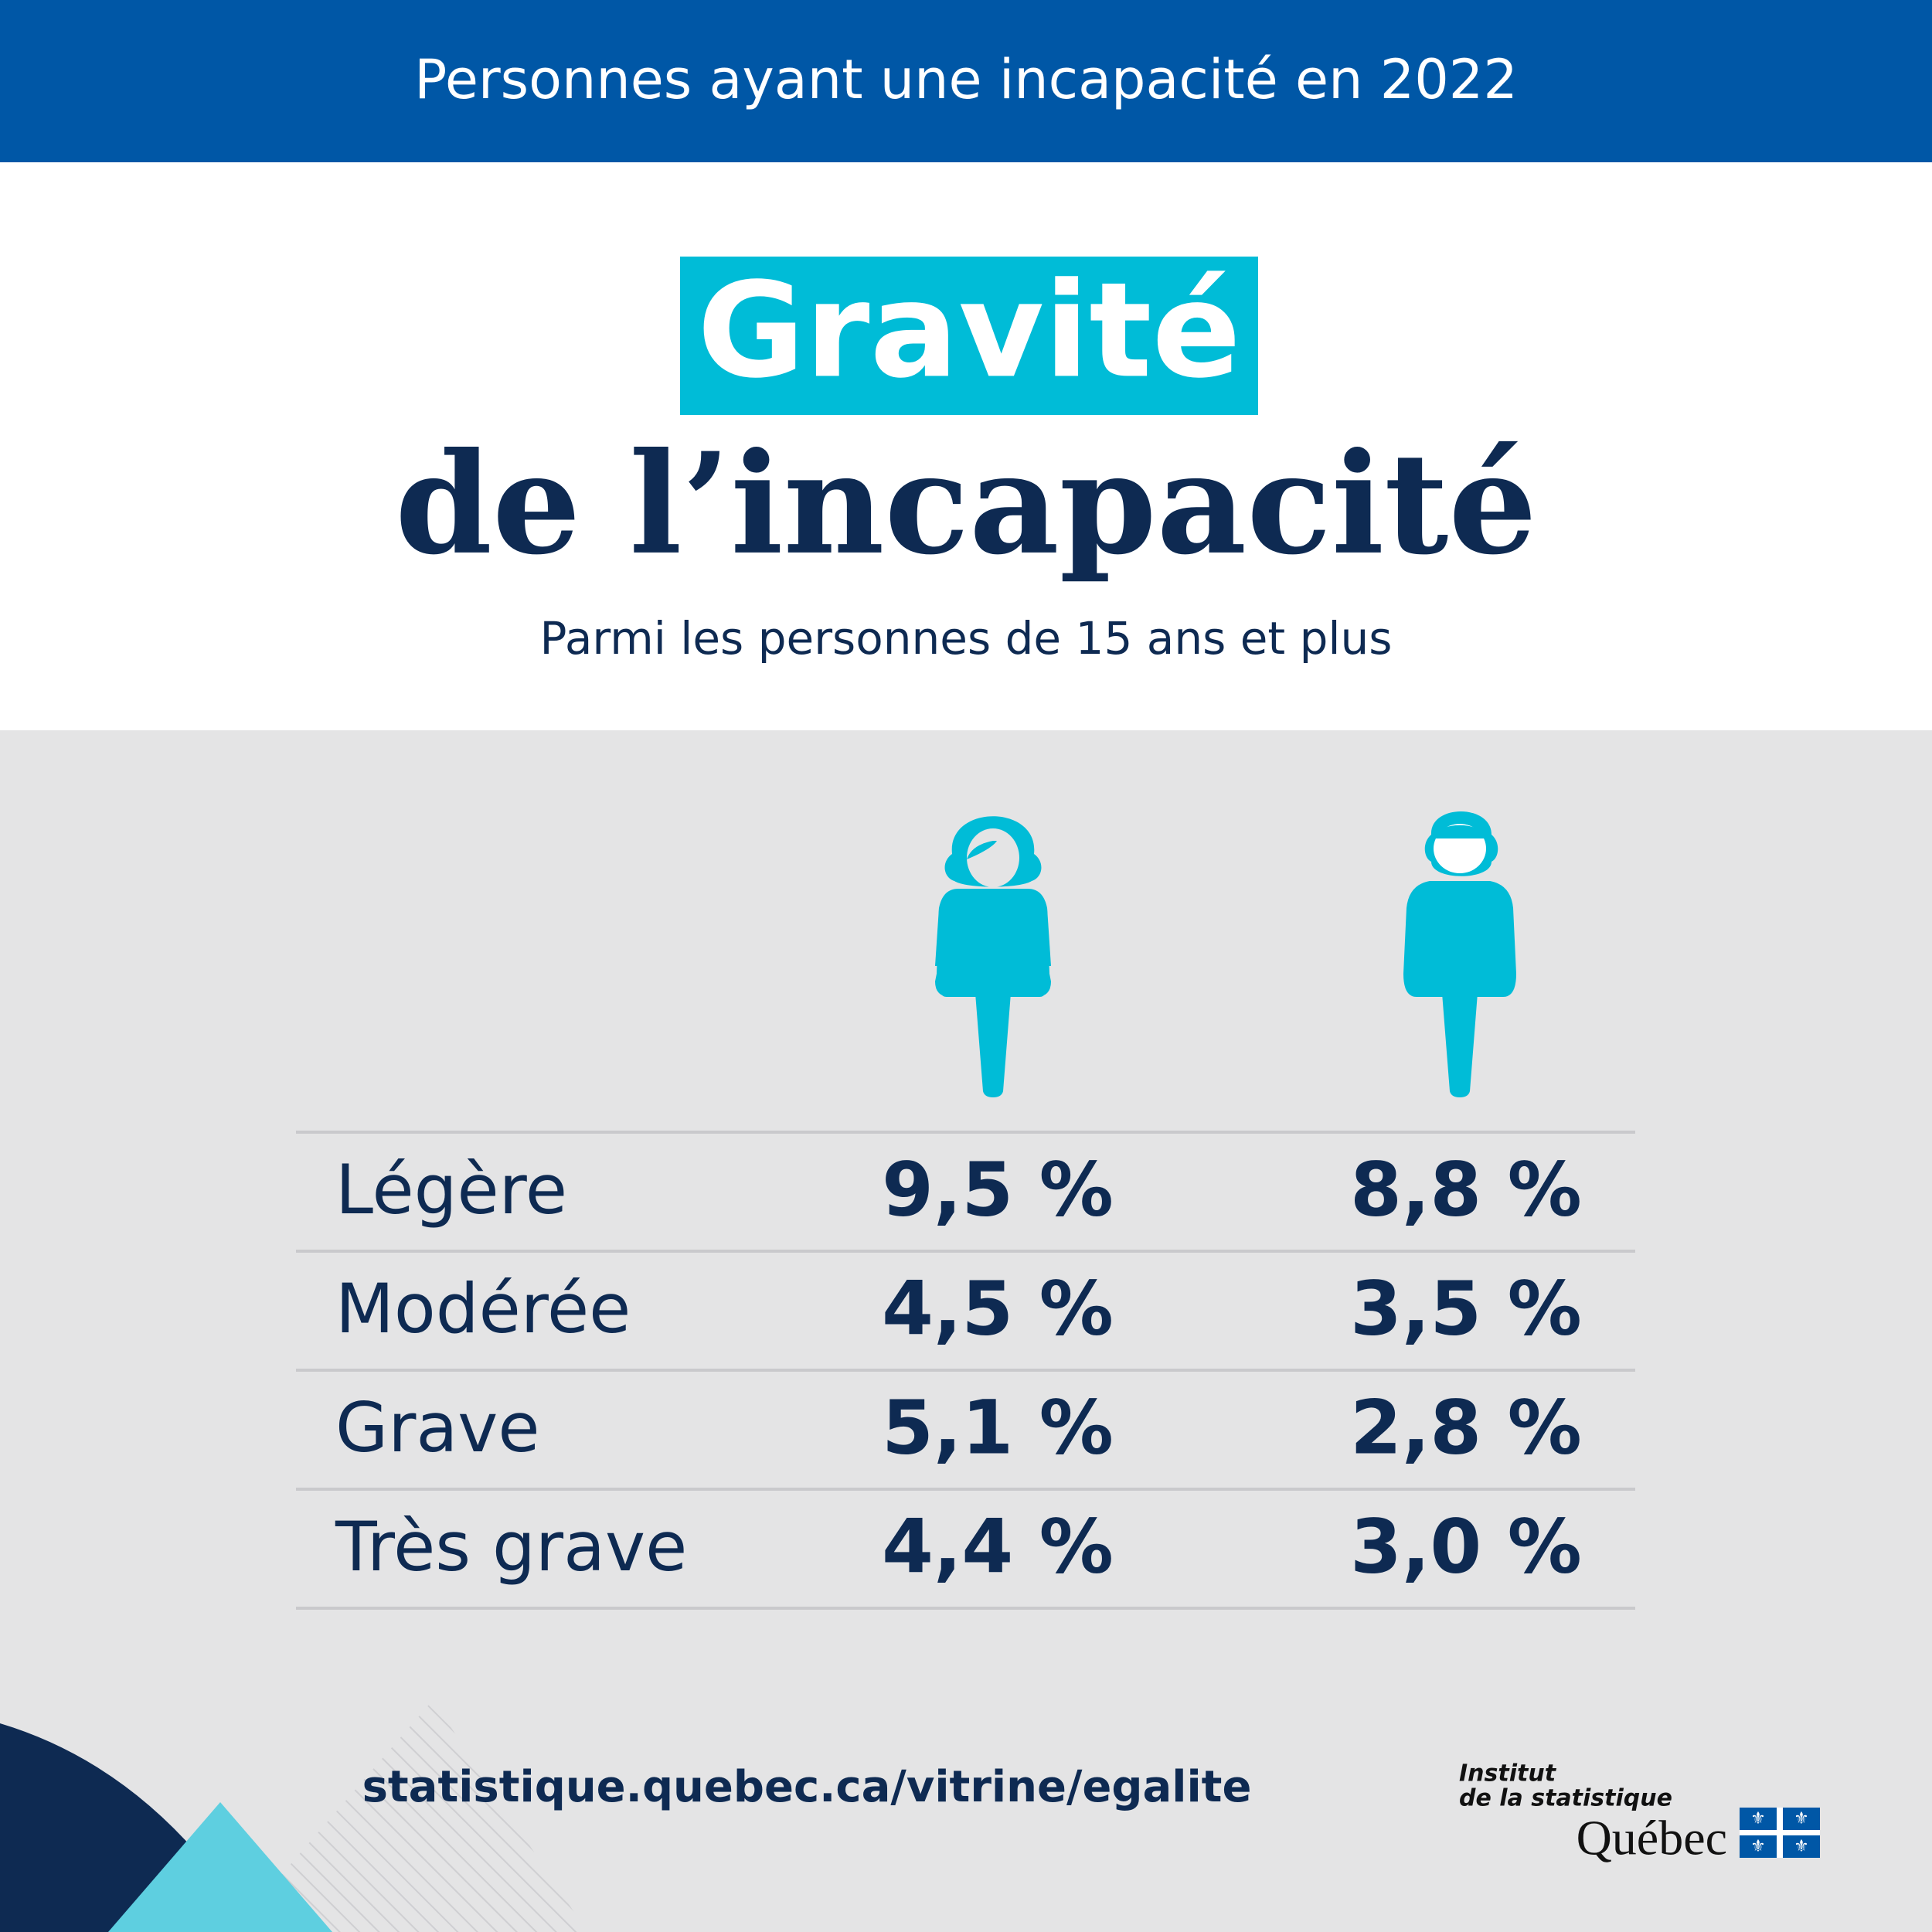  I want to click on decor-hatch, so click(410, 1816).